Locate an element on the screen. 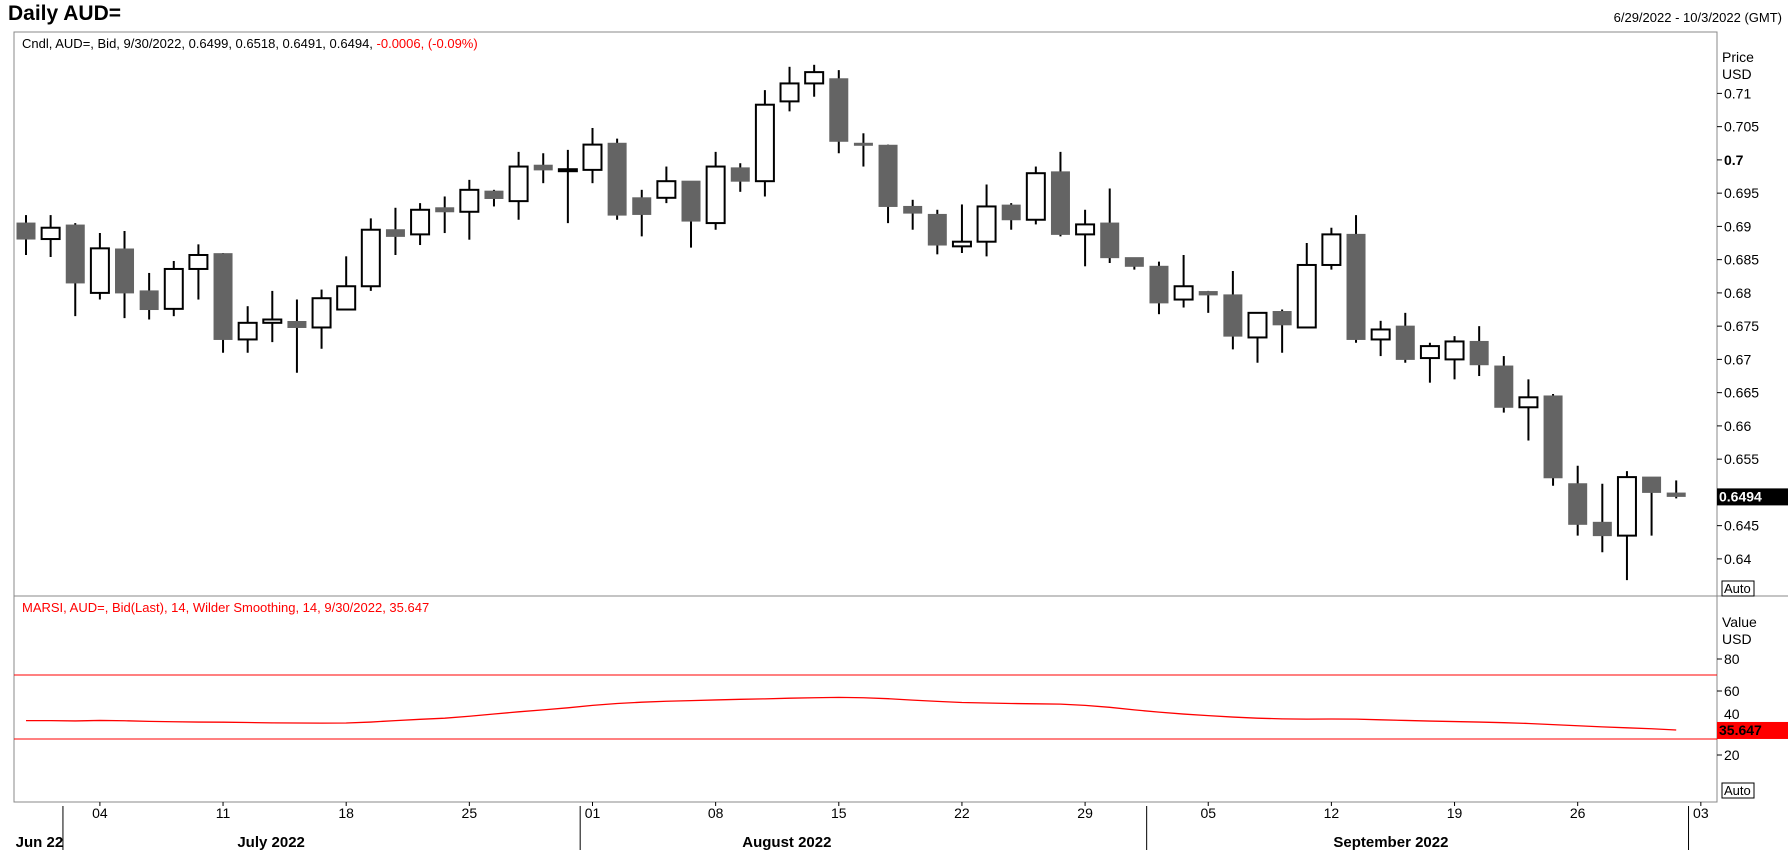 This screenshot has width=1788, height=862. price-tick-label: 0.69 is located at coordinates (1737, 226).